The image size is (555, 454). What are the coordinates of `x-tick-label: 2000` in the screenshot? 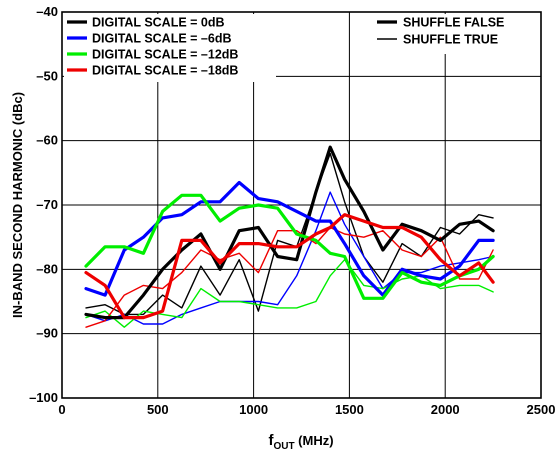 It's located at (445, 409).